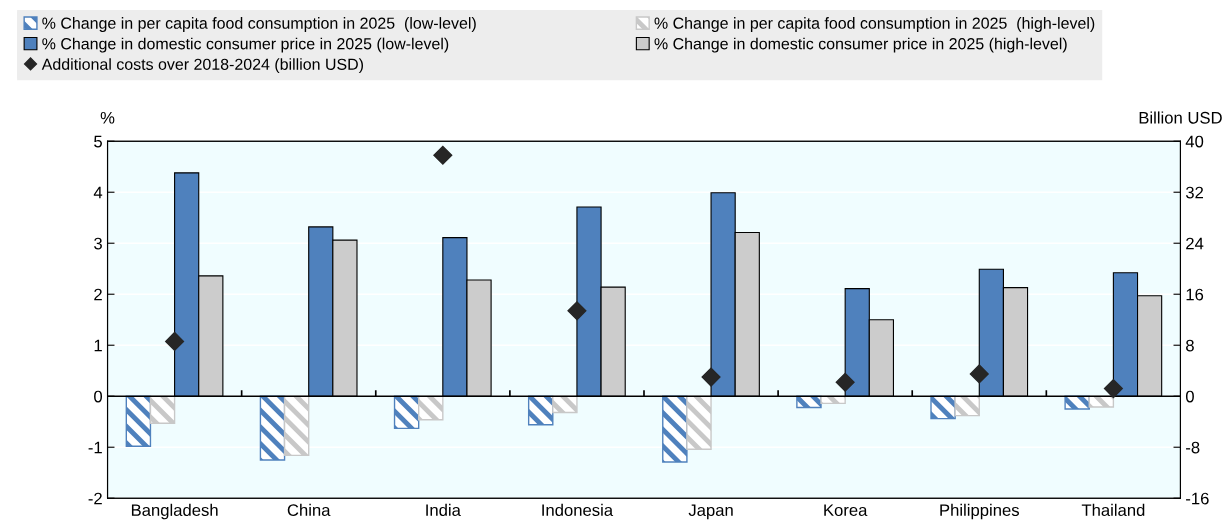 This screenshot has width=1222, height=525. What do you see at coordinates (1195, 243) in the screenshot?
I see `y2-tick-label: 24` at bounding box center [1195, 243].